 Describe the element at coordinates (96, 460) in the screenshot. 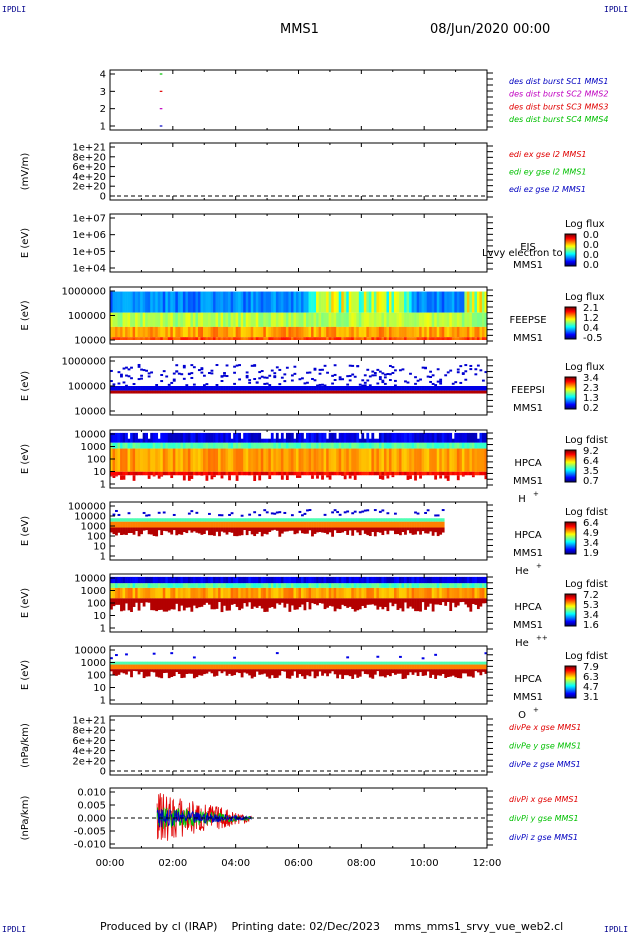

I see `y-tick-label: 100` at that location.